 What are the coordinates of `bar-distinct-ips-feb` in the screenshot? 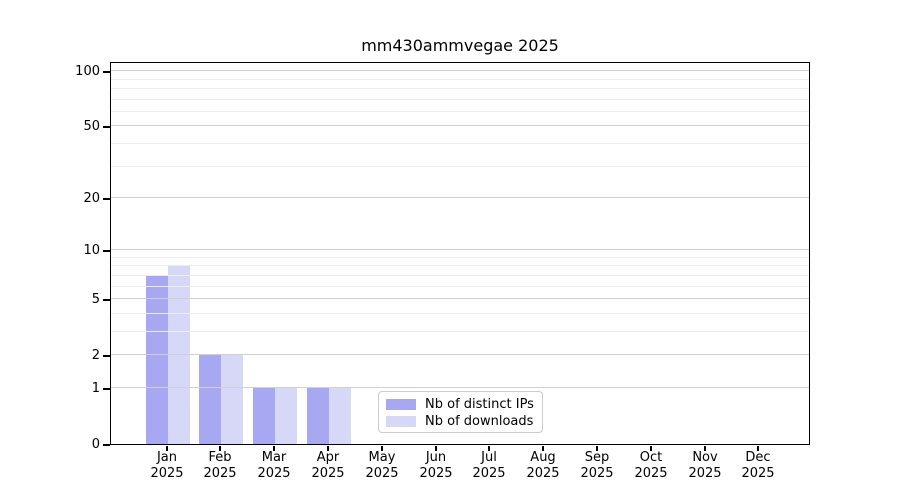 It's located at (210, 399).